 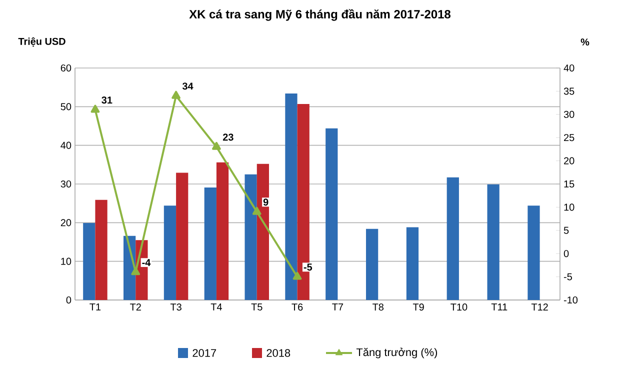 What do you see at coordinates (69, 300) in the screenshot?
I see `y-tick-label: 0` at bounding box center [69, 300].